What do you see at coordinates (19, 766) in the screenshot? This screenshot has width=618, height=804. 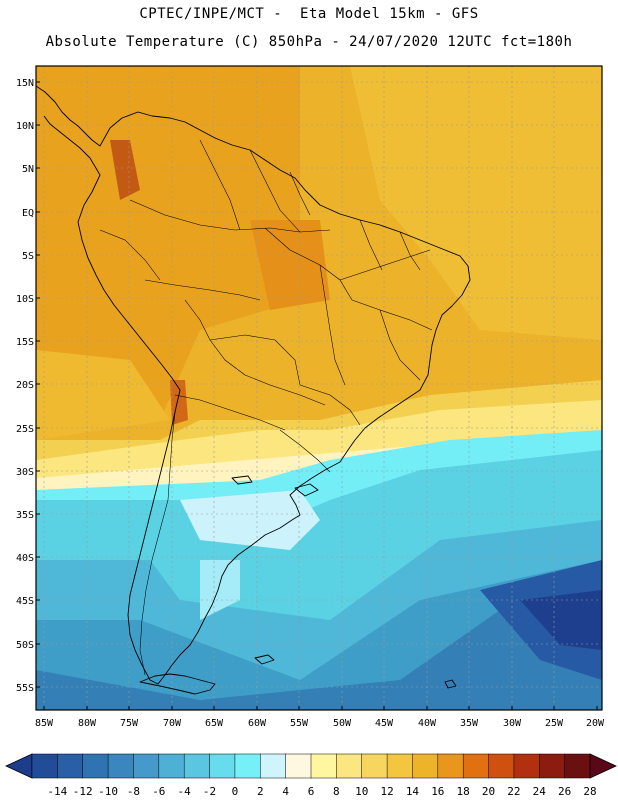 I see `colorbar-arrow-left` at bounding box center [19, 766].